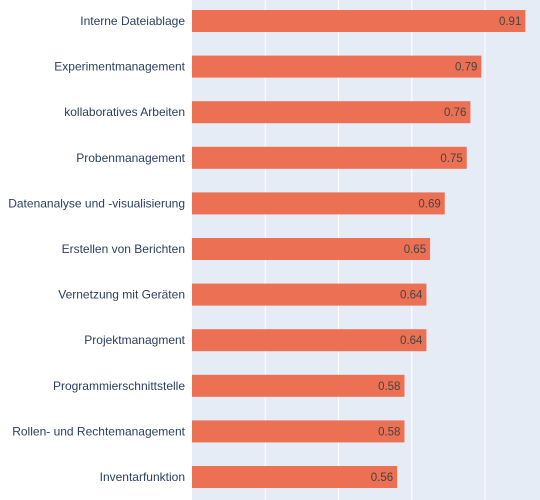  What do you see at coordinates (130, 158) in the screenshot?
I see `category-label-3: Probenmanagement` at bounding box center [130, 158].